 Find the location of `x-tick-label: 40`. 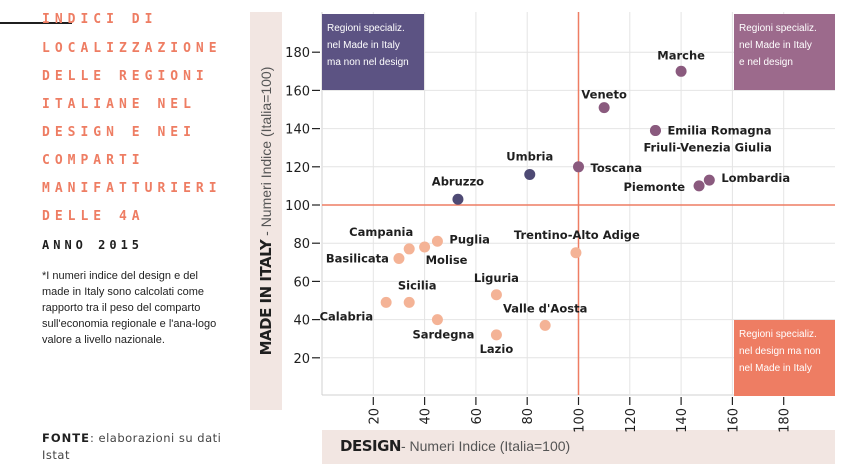

x-tick-label: 40 is located at coordinates (426, 416).